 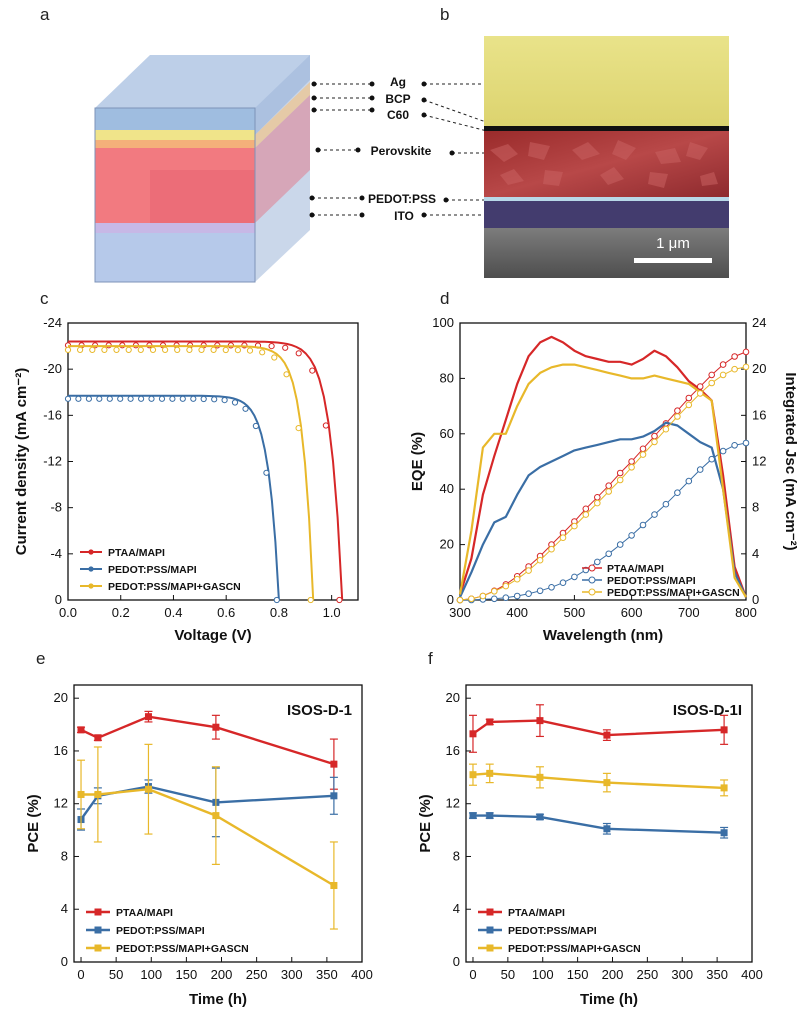 What do you see at coordinates (56, 507) in the screenshot?
I see `y-tick-label: -8` at bounding box center [56, 507].